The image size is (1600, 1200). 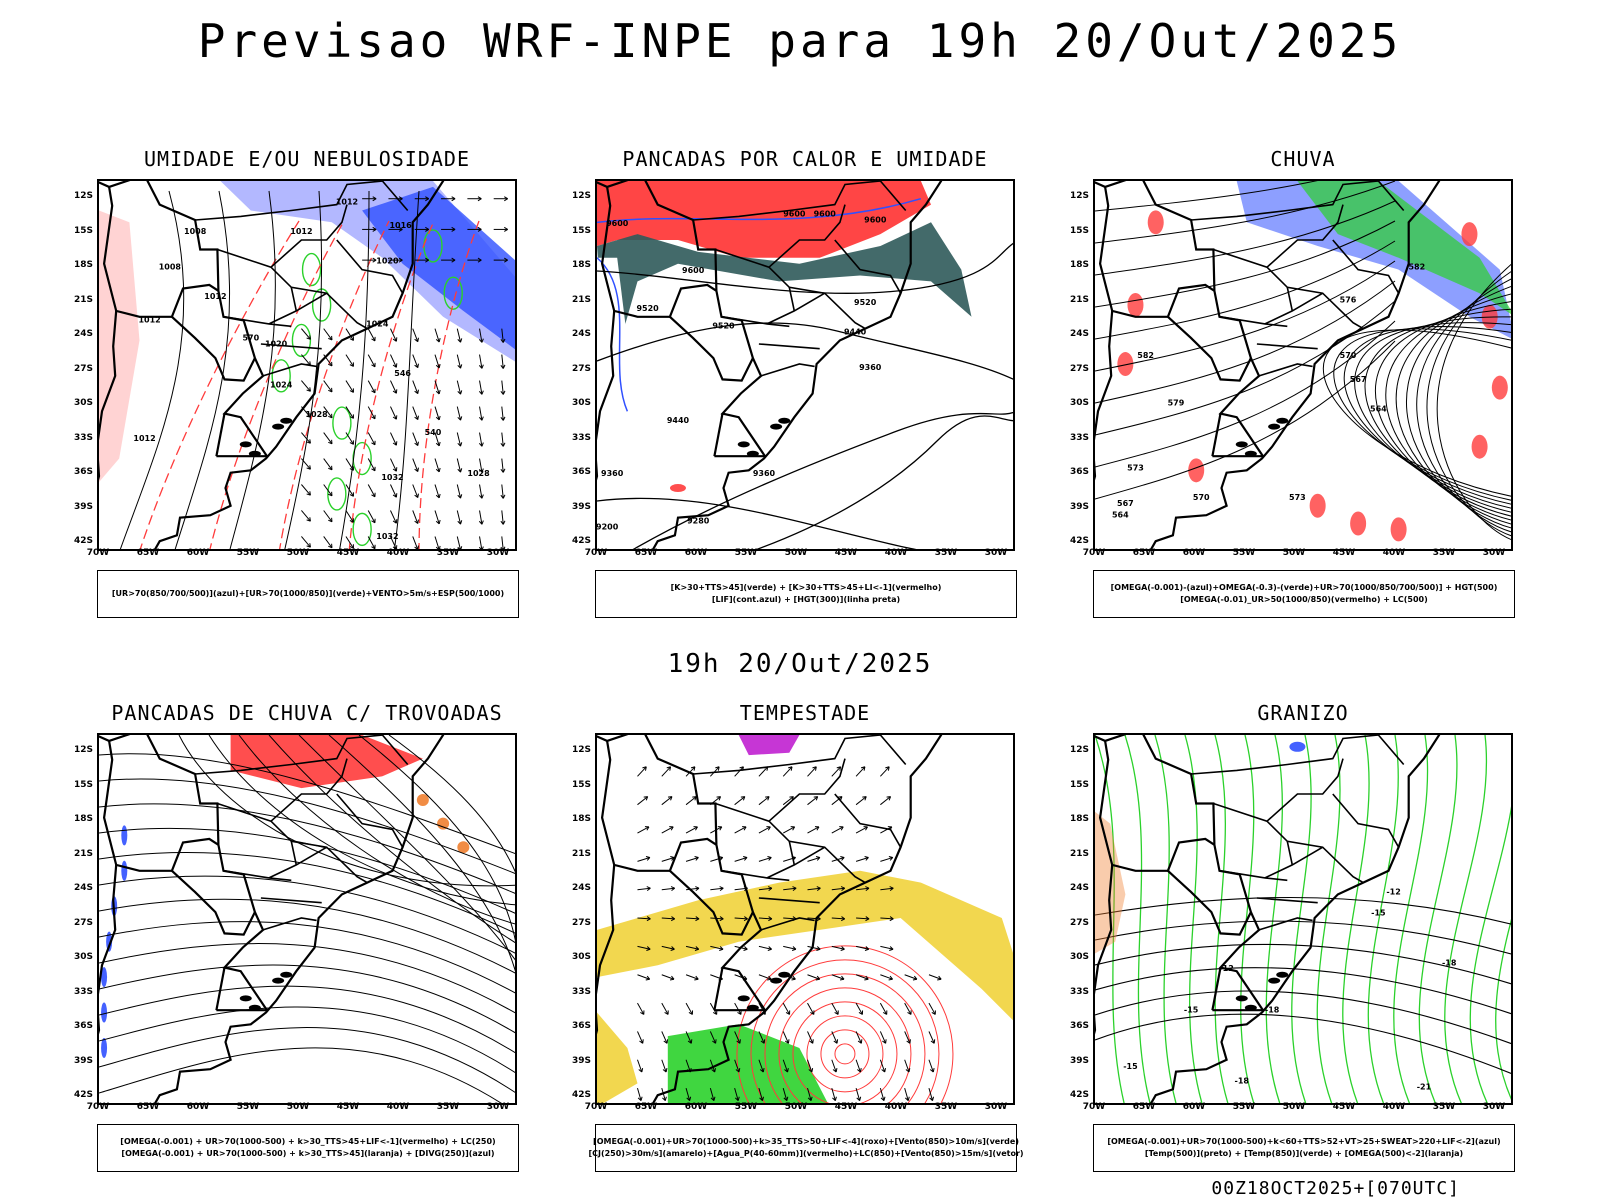 What do you see at coordinates (202, 369) in the screenshot?
I see `isobar` at bounding box center [202, 369].